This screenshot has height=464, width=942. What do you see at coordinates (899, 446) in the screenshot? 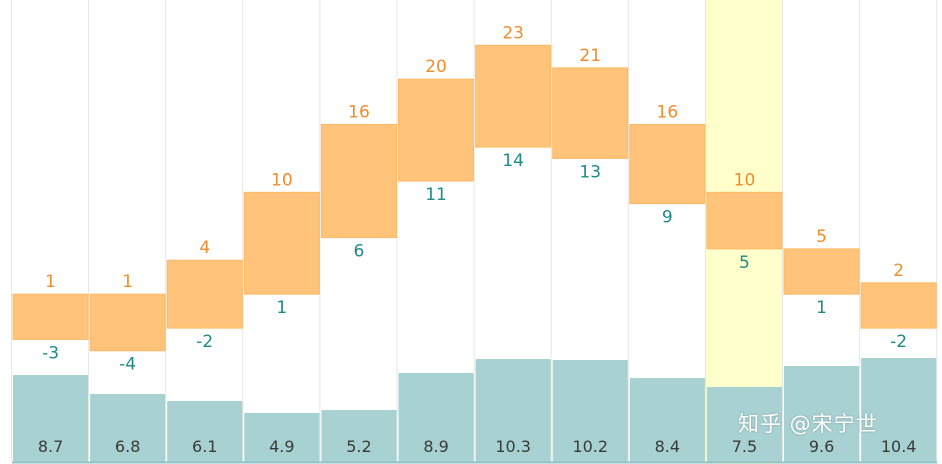
I see `bottom-value-label: 10.4` at bounding box center [899, 446].